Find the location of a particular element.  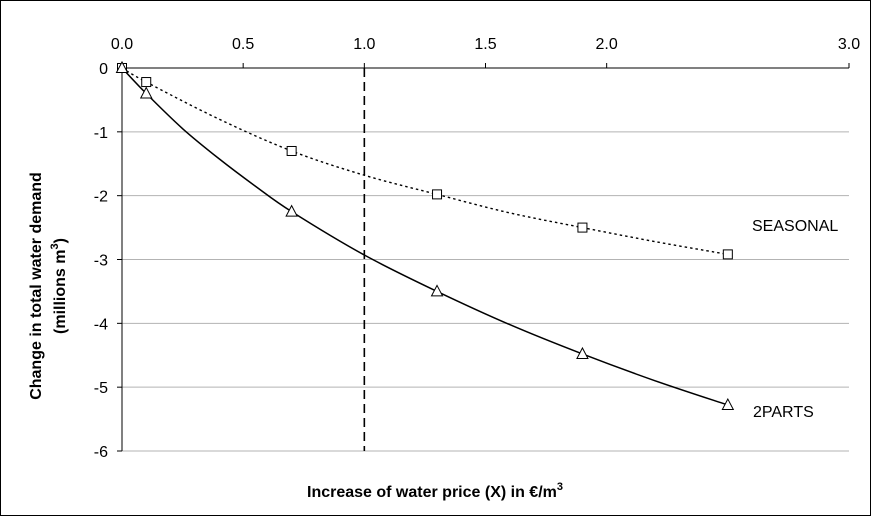

y-tick-label: -1 is located at coordinates (101, 133).